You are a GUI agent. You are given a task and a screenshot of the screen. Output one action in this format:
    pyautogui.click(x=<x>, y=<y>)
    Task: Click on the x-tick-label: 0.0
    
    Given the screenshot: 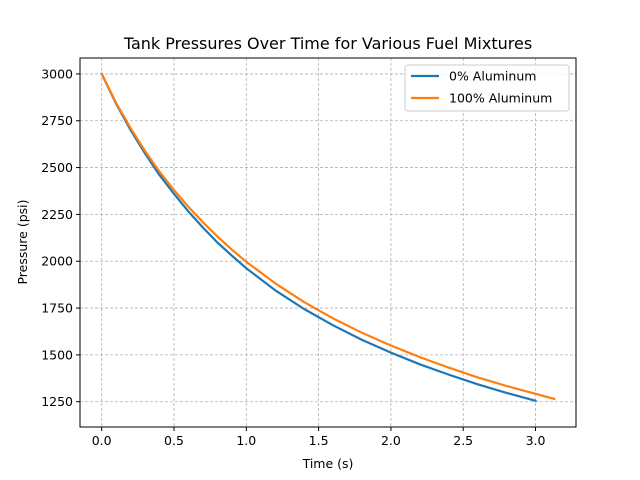 What is the action you would take?
    pyautogui.click(x=102, y=440)
    